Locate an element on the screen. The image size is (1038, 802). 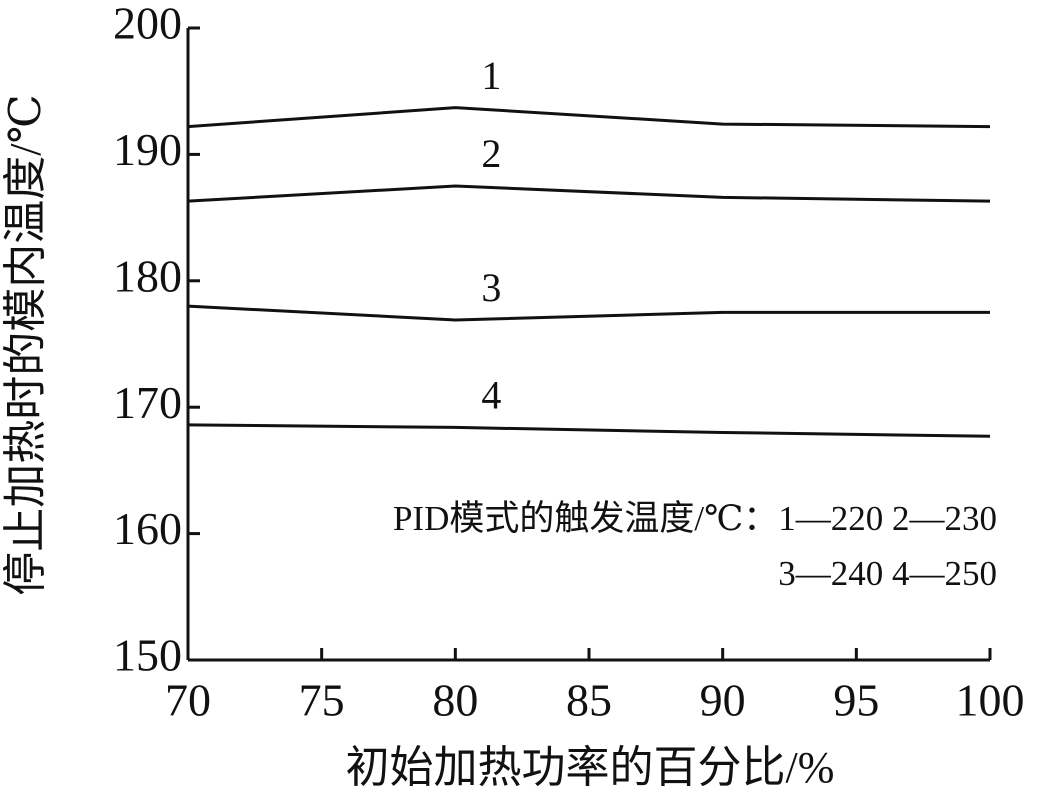
series-label: 3 is located at coordinates (491, 287).